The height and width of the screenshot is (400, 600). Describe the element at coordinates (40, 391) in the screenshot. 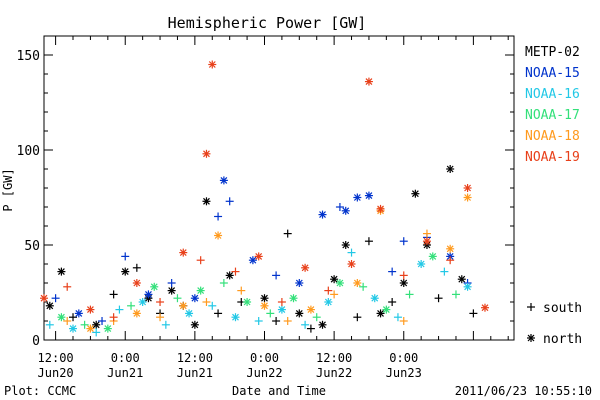

I see `plot-credit: Plot: CCMC` at that location.